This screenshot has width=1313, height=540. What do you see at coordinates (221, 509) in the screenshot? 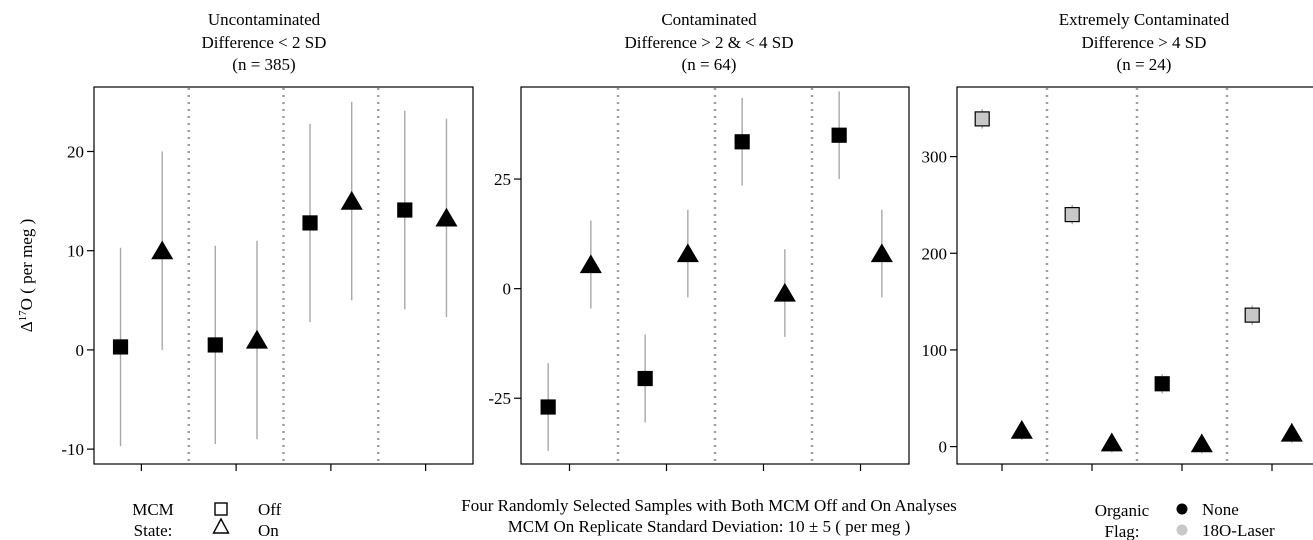
I see `legend-square-open-icon` at bounding box center [221, 509].